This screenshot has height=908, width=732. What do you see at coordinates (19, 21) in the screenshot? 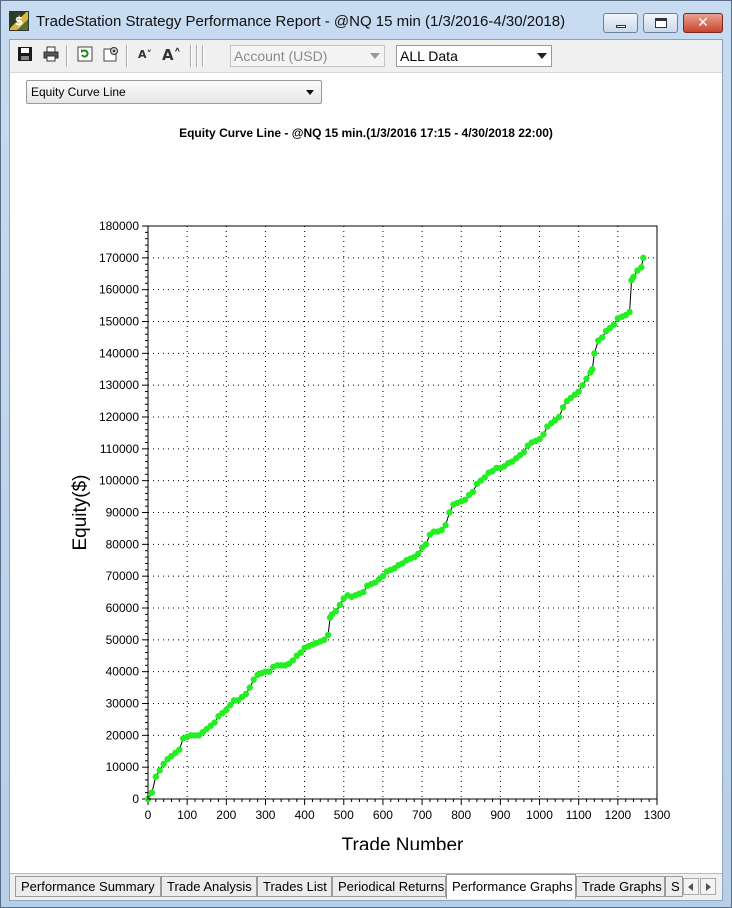
I see `tradestation-app-icon: $` at bounding box center [19, 21].